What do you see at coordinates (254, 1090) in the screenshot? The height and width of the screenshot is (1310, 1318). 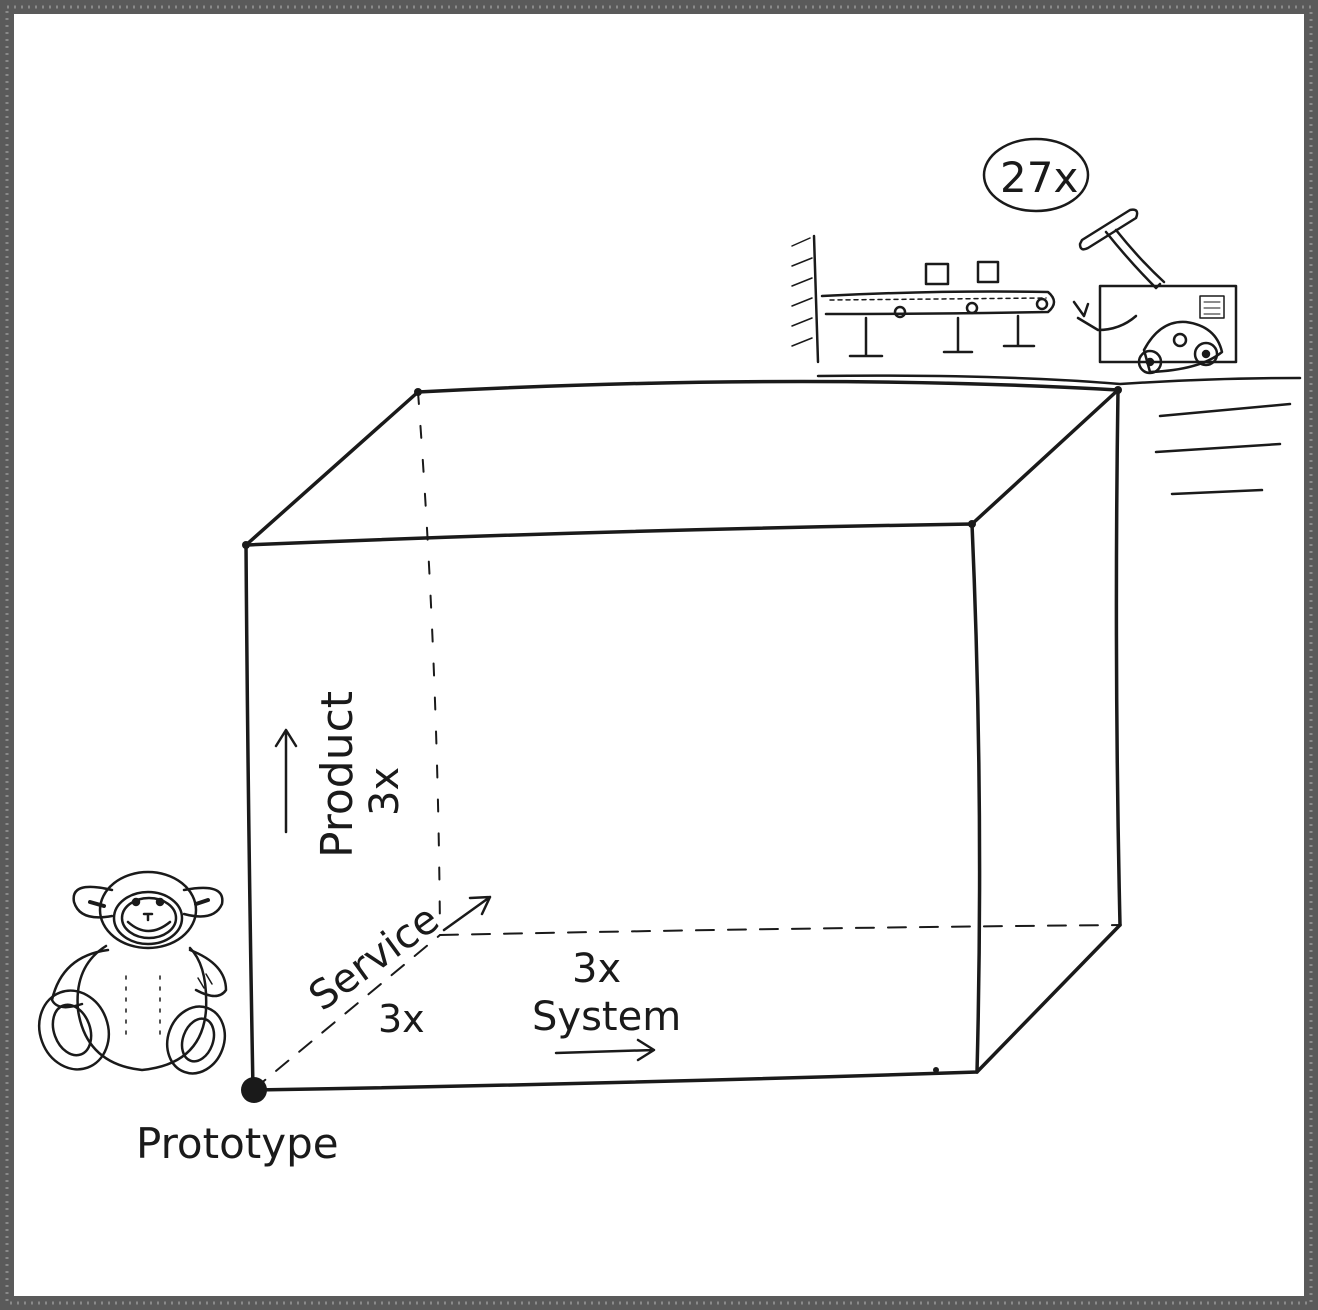 I see `prototype-origin-point` at bounding box center [254, 1090].